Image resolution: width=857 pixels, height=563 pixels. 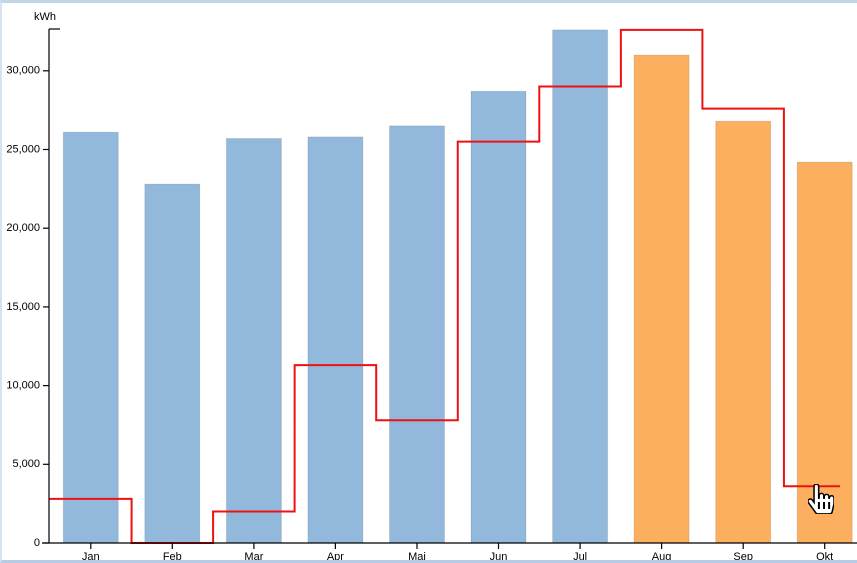 What do you see at coordinates (37, 543) in the screenshot?
I see `y-tick-label: 0` at bounding box center [37, 543].